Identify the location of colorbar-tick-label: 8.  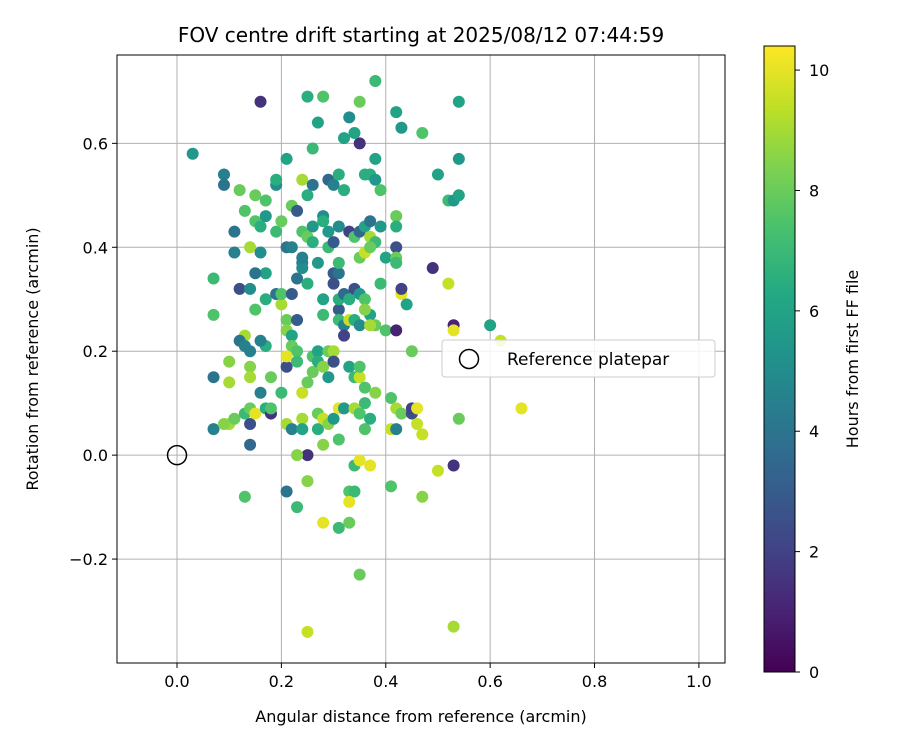
(814, 190).